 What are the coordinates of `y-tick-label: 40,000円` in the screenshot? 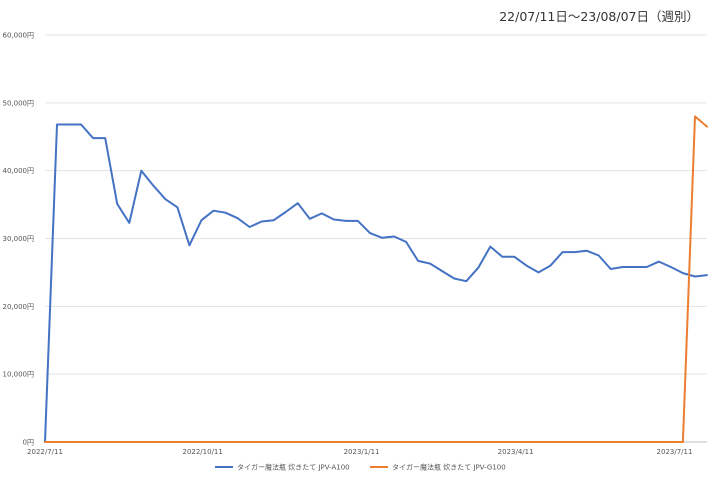 It's located at (19, 171).